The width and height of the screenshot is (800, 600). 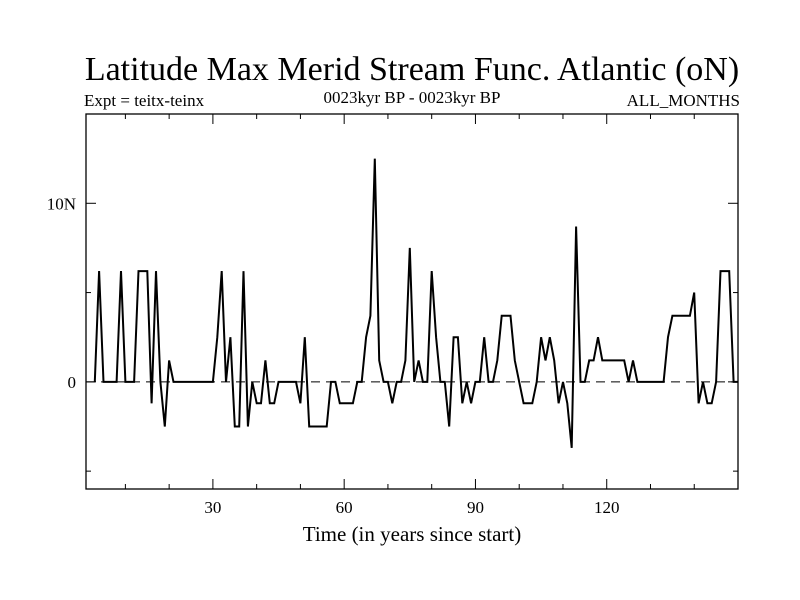 I want to click on x-tick-label: 90, so click(x=475, y=507).